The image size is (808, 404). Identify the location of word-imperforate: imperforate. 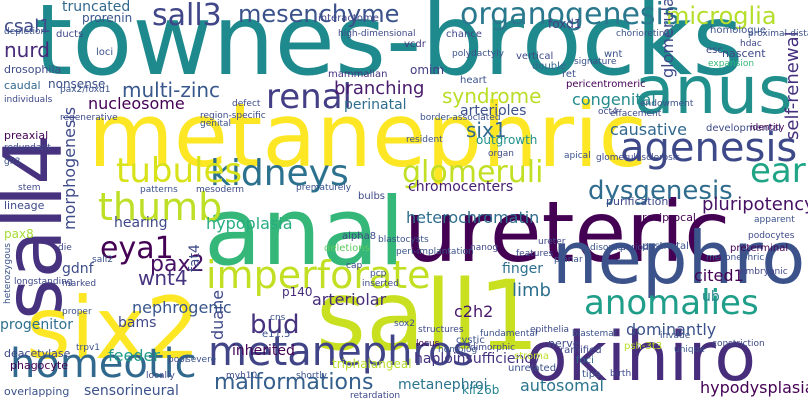
(318, 275).